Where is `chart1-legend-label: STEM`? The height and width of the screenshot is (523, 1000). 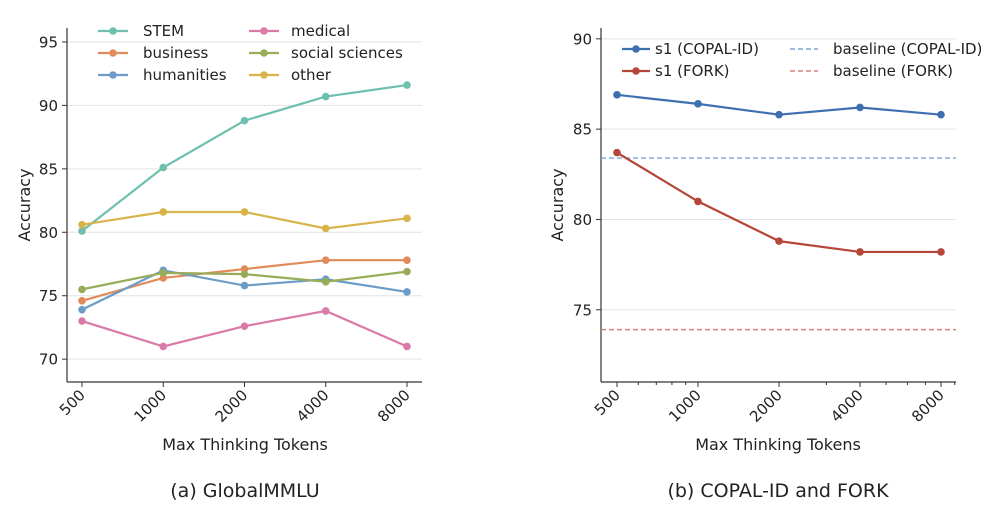 chart1-legend-label: STEM is located at coordinates (163, 31).